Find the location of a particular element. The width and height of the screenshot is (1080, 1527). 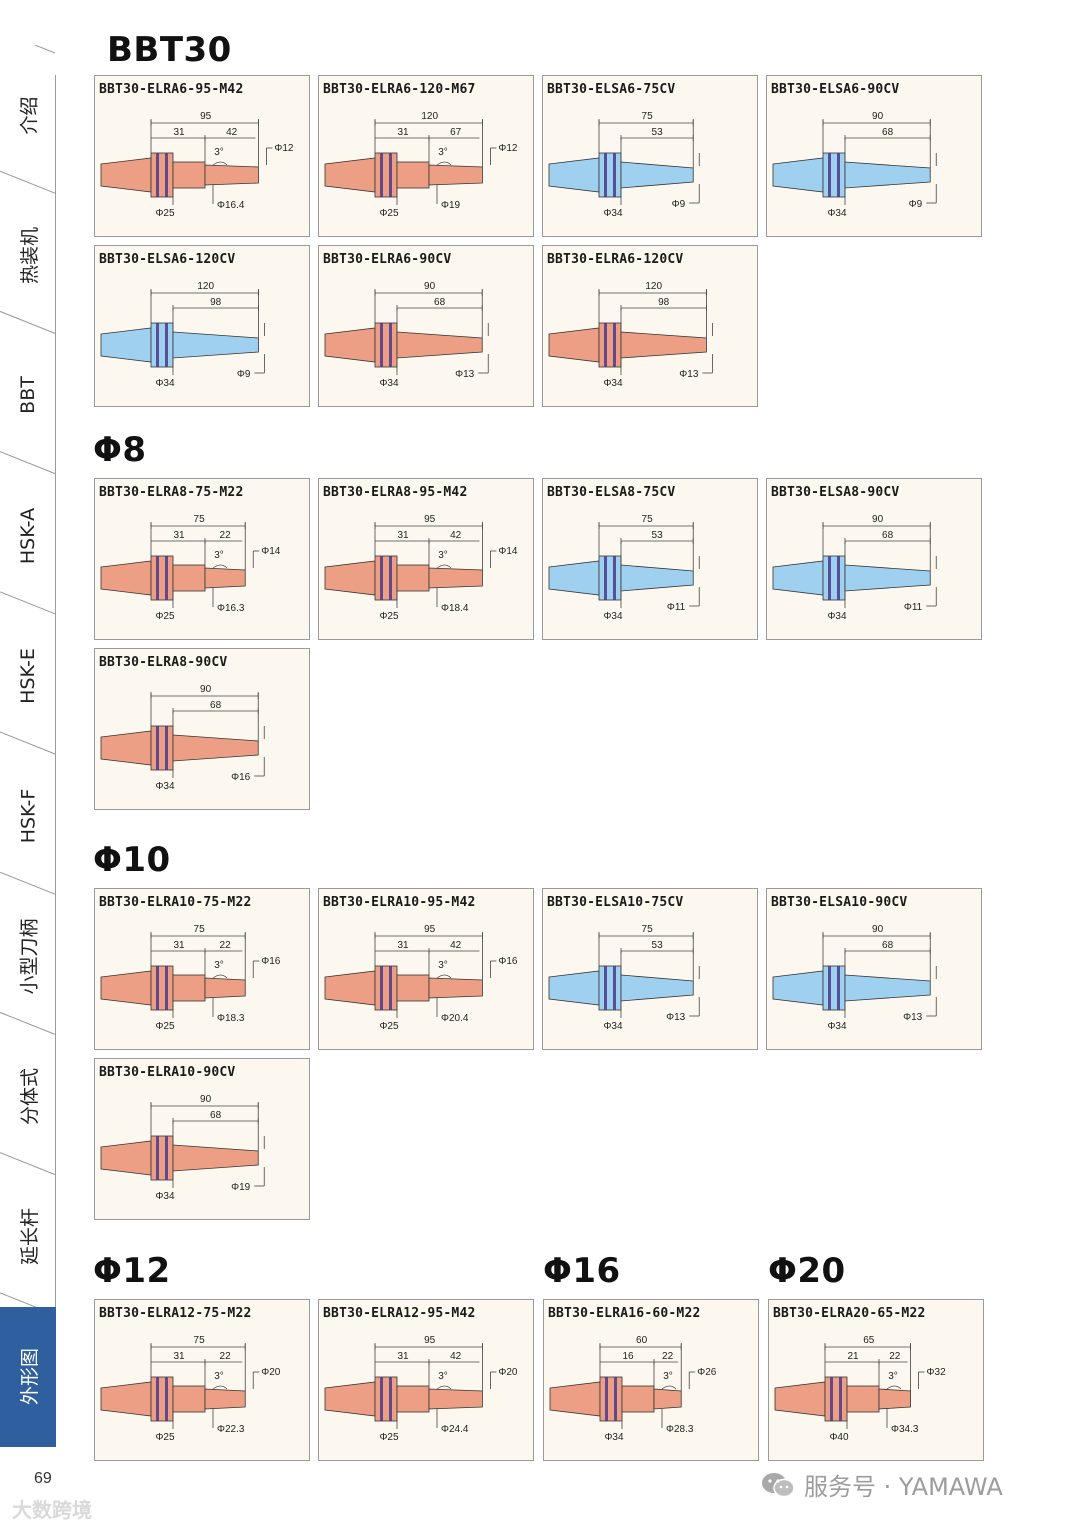

tool-holder-drawing: 95 31 423° Φ20 Φ25 Φ24.4 is located at coordinates (421, 1389).